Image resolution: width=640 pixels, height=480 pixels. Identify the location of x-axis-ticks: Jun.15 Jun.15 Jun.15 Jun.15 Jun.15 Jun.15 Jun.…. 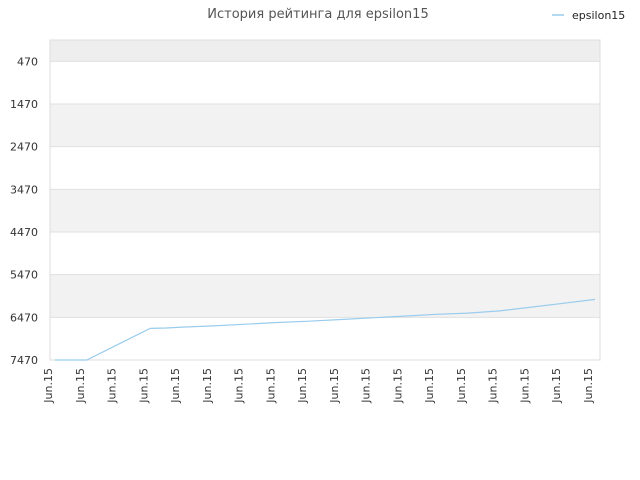
(318, 386).